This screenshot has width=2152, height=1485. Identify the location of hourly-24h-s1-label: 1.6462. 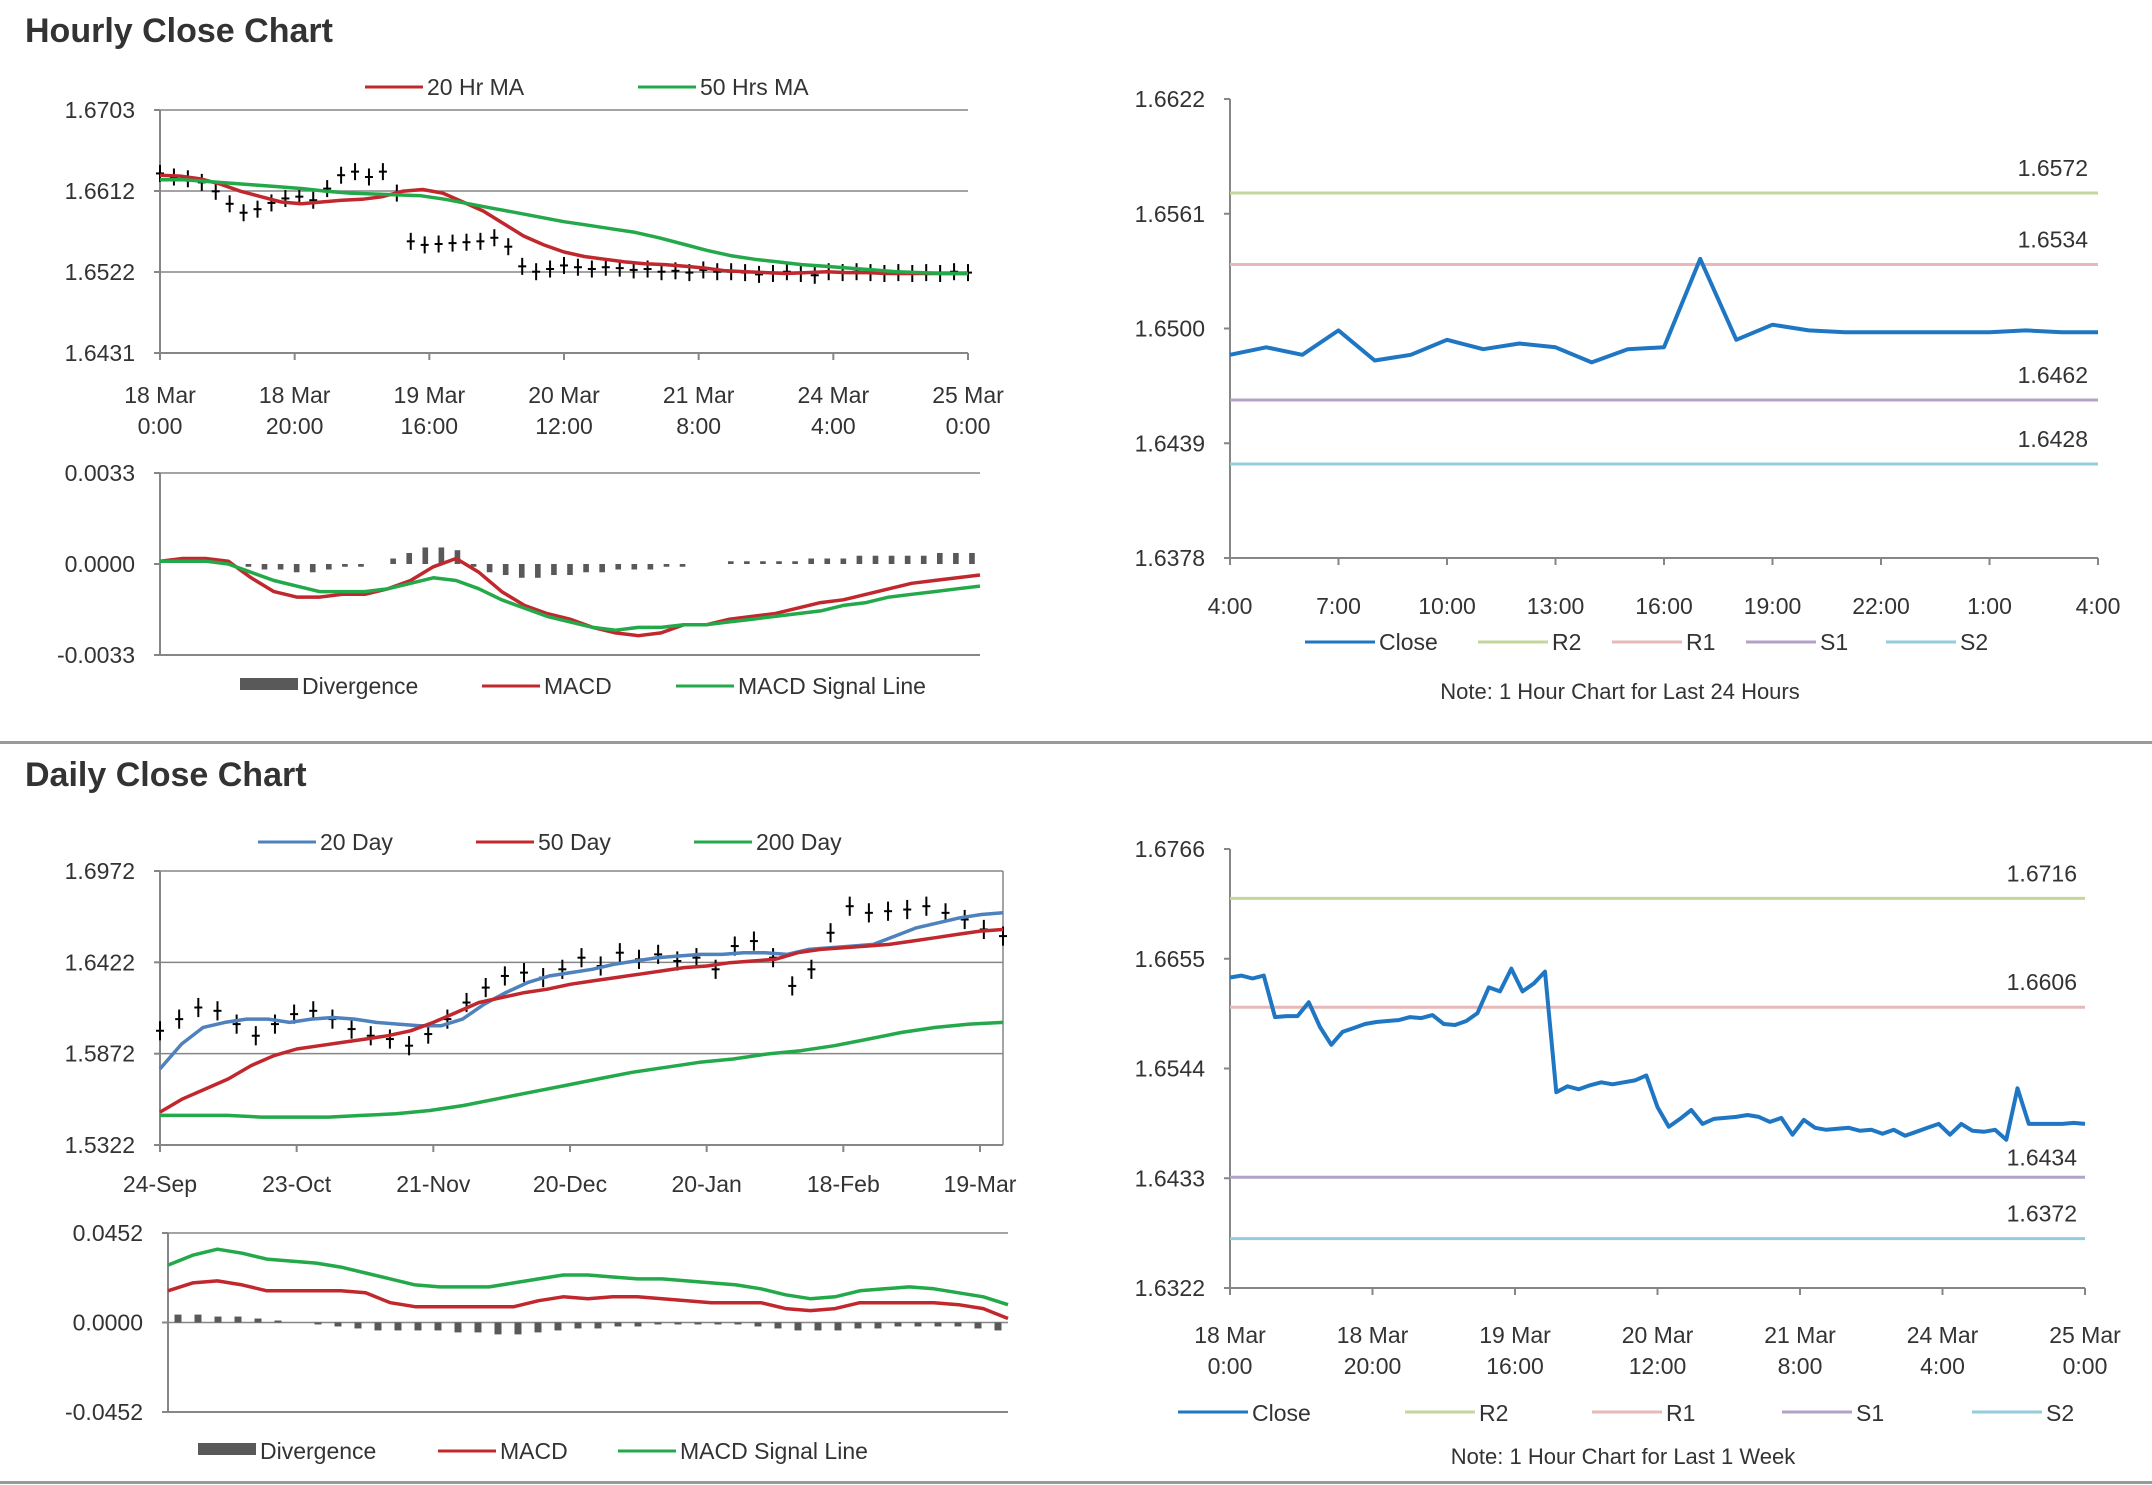
(2053, 375).